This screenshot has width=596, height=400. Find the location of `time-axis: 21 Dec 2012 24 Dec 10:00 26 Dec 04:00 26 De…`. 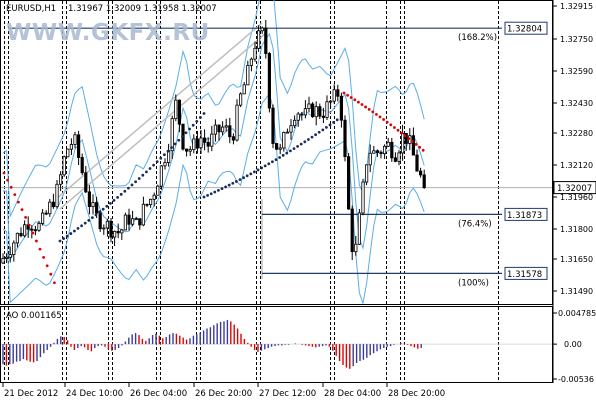

time-axis: 21 Dec 2012 24 Dec 10:00 26 Dec 04:00 26 De… is located at coordinates (223, 391).